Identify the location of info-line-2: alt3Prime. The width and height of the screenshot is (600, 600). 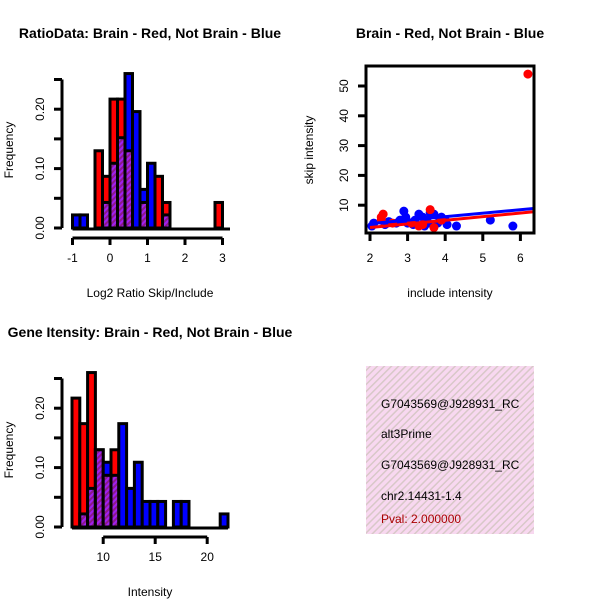
(406, 434).